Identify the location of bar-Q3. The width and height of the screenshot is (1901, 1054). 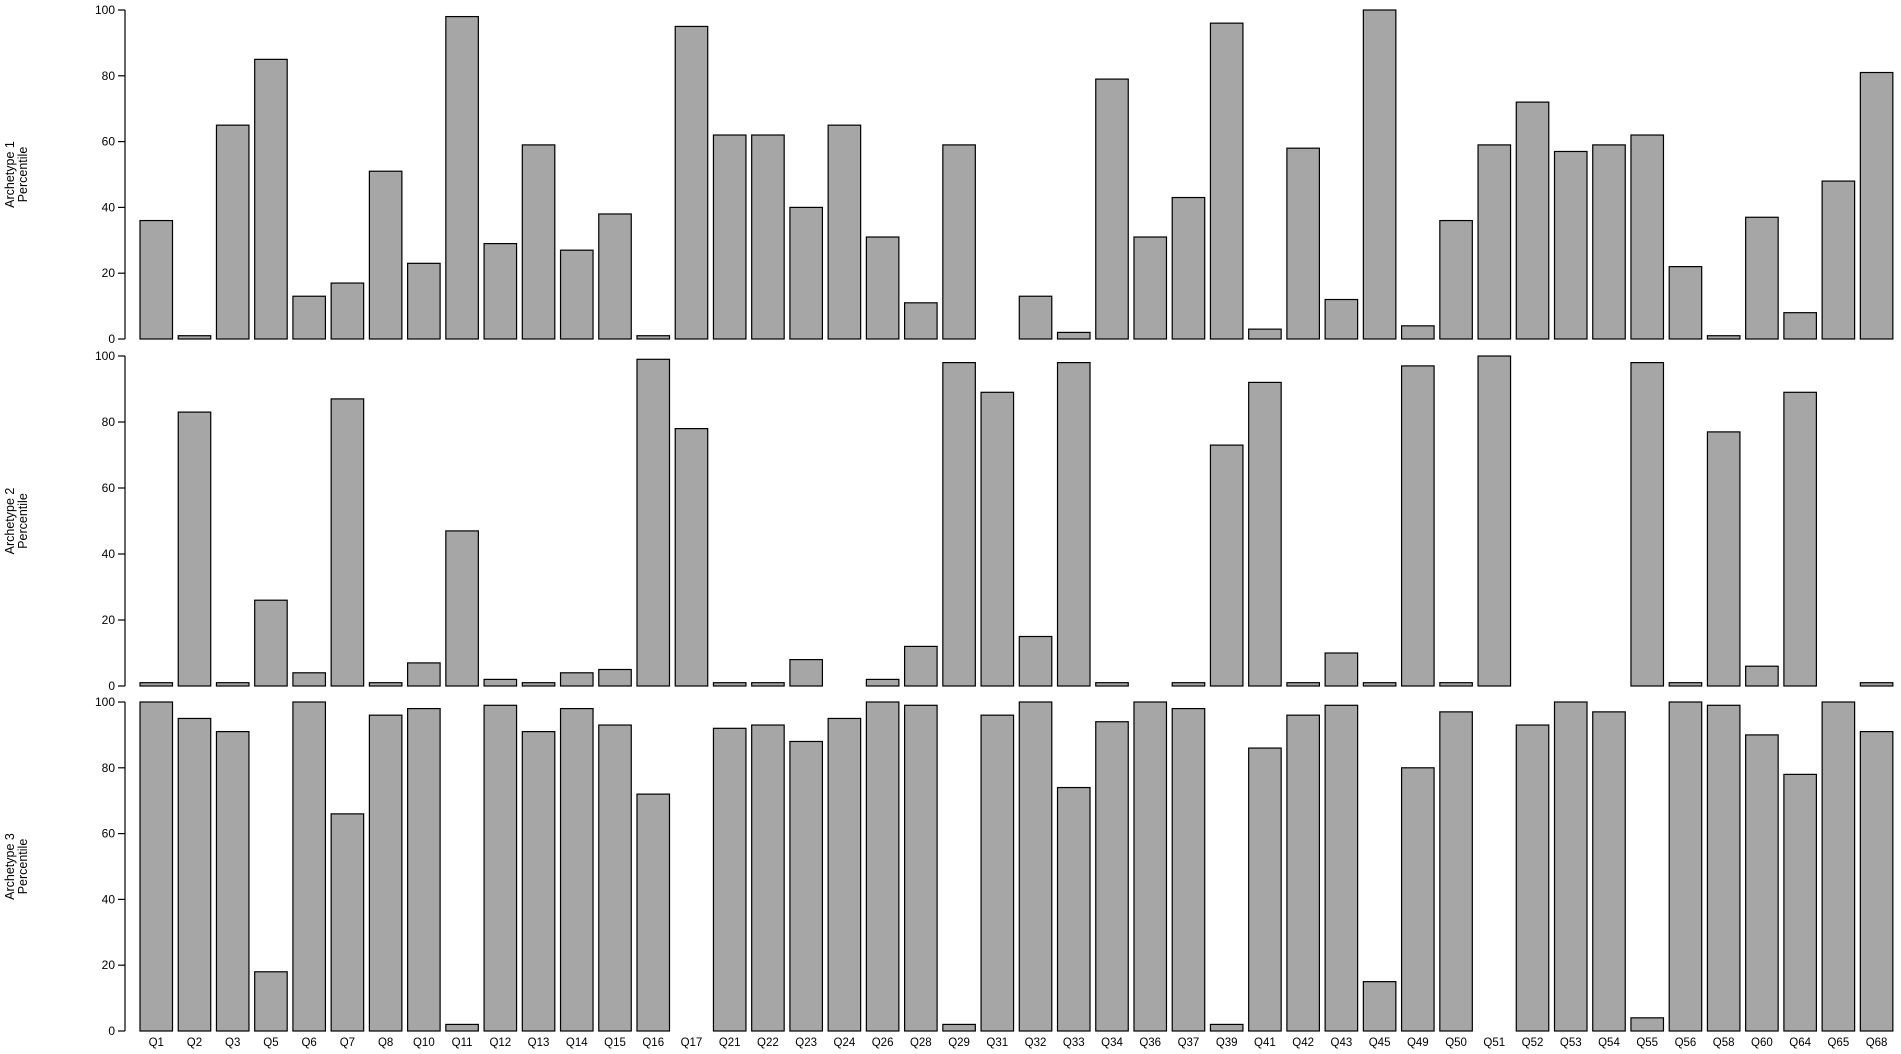
(232, 684).